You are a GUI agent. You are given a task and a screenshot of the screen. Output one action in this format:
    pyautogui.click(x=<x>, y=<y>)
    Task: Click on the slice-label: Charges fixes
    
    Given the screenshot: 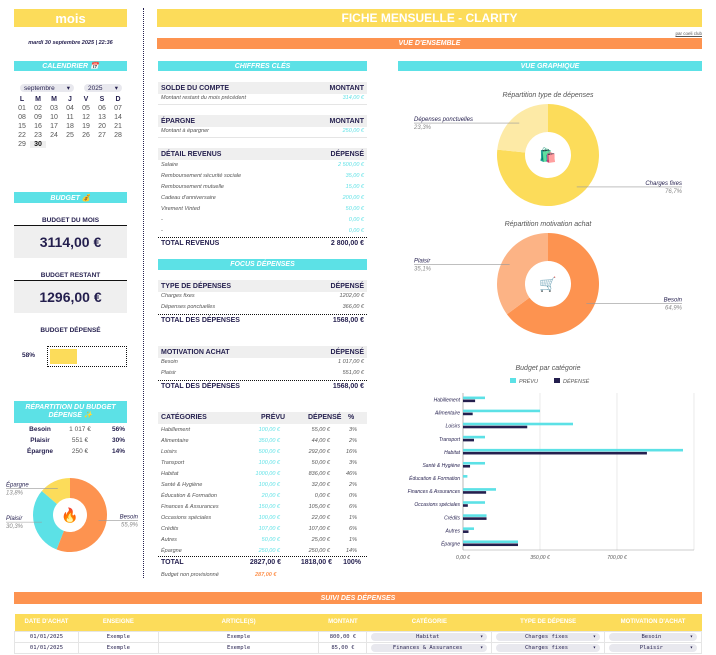 What is the action you would take?
    pyautogui.click(x=663, y=184)
    